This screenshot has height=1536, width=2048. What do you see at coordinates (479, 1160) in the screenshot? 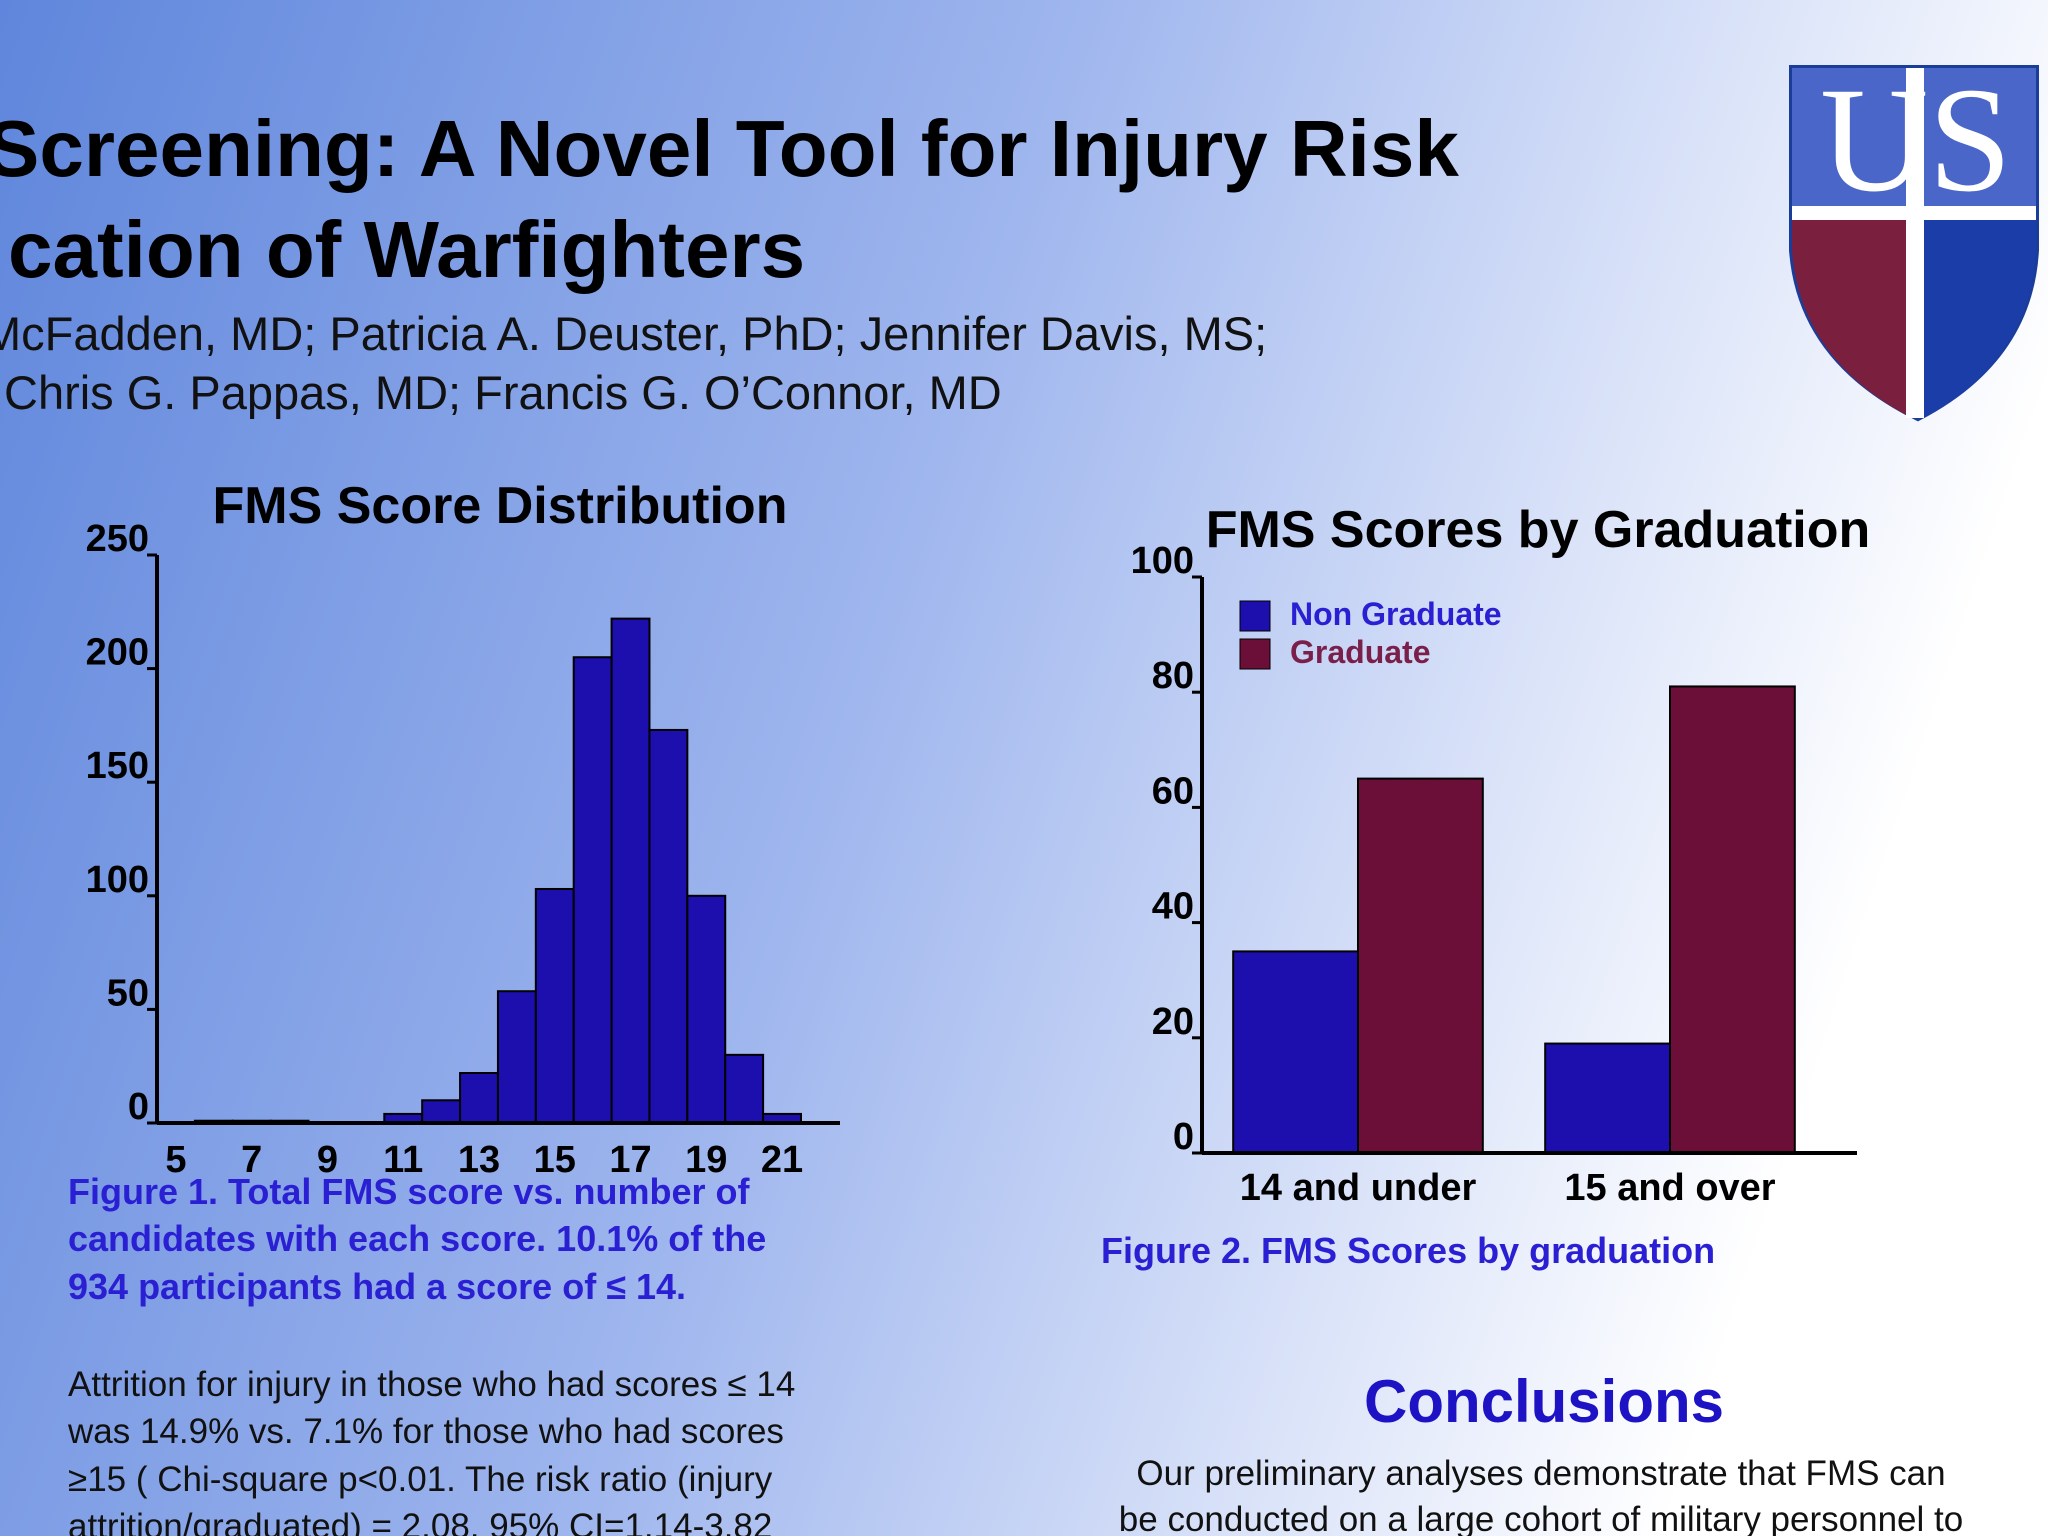
I see `x-tick-label: 13` at bounding box center [479, 1160].